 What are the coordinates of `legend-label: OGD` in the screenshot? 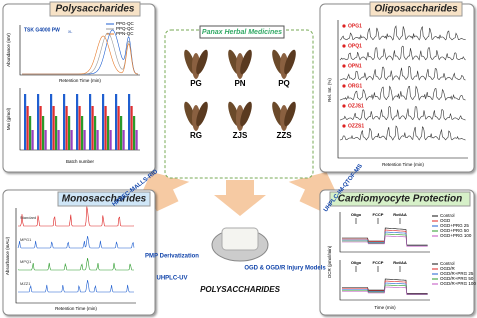 It's located at (445, 220).